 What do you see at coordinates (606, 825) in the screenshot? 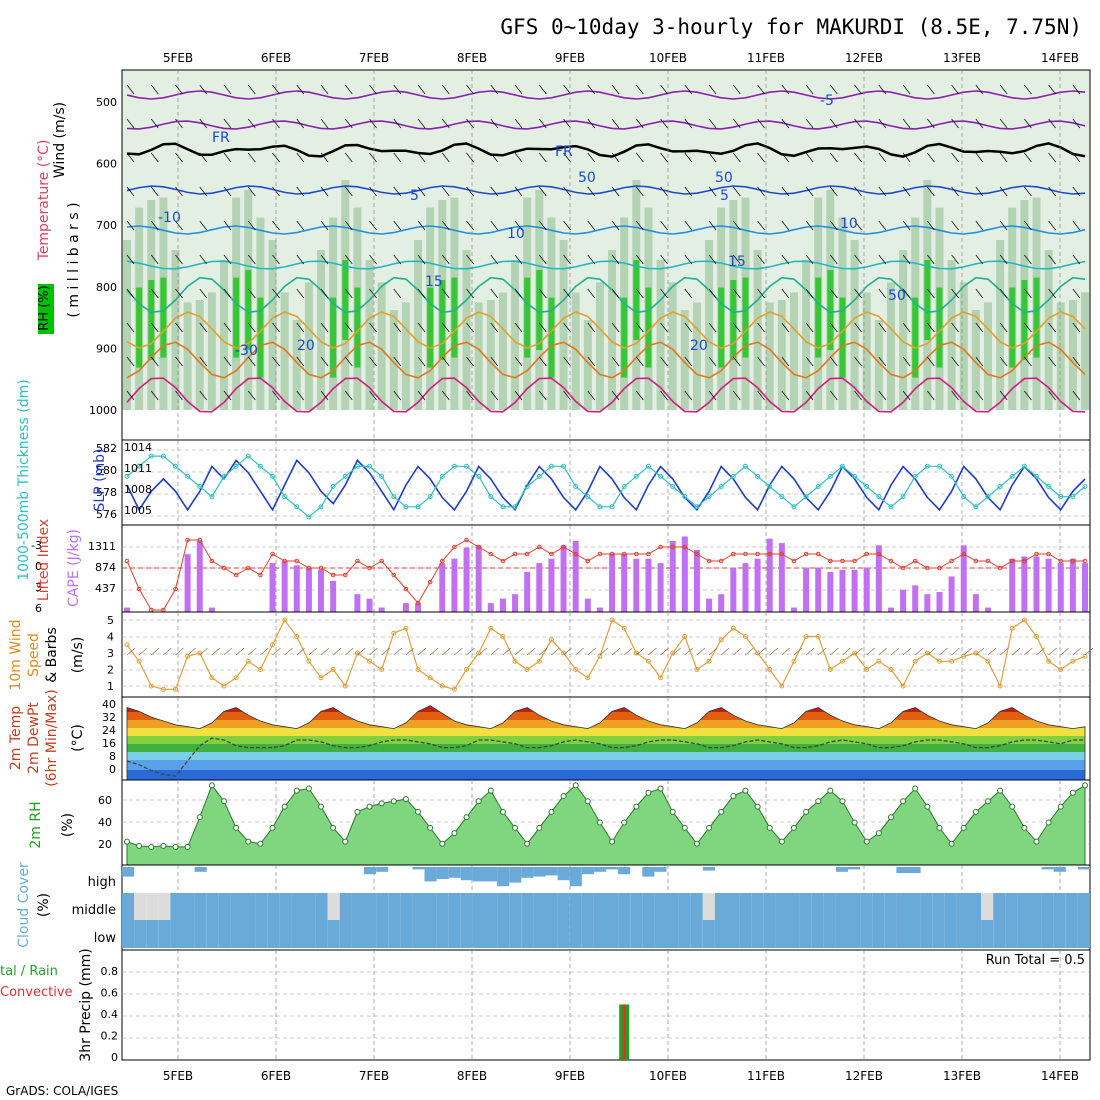
I see `rh2-area` at bounding box center [606, 825].